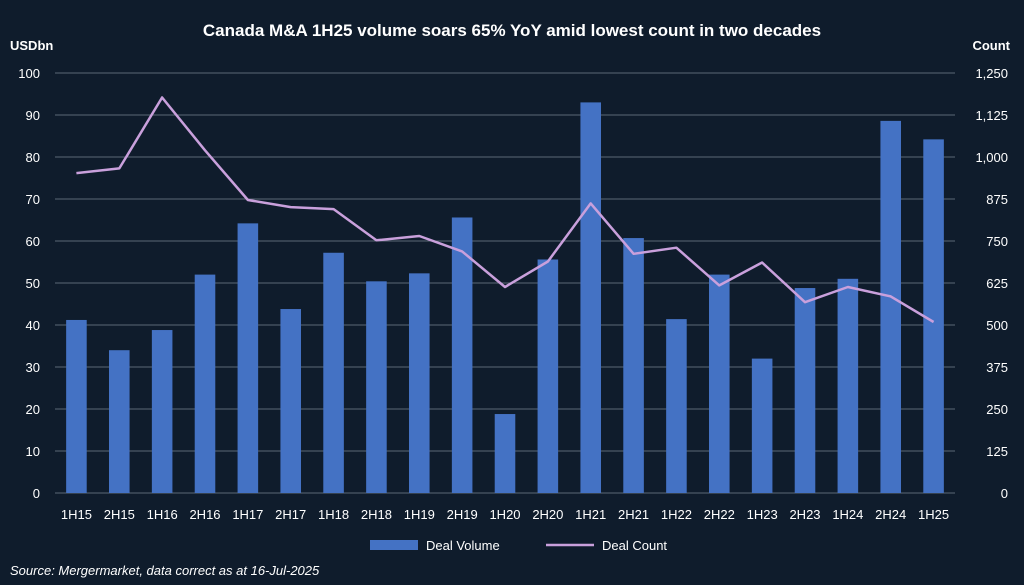 The height and width of the screenshot is (585, 1024). What do you see at coordinates (997, 241) in the screenshot?
I see `right-axis-tick-label: 750` at bounding box center [997, 241].